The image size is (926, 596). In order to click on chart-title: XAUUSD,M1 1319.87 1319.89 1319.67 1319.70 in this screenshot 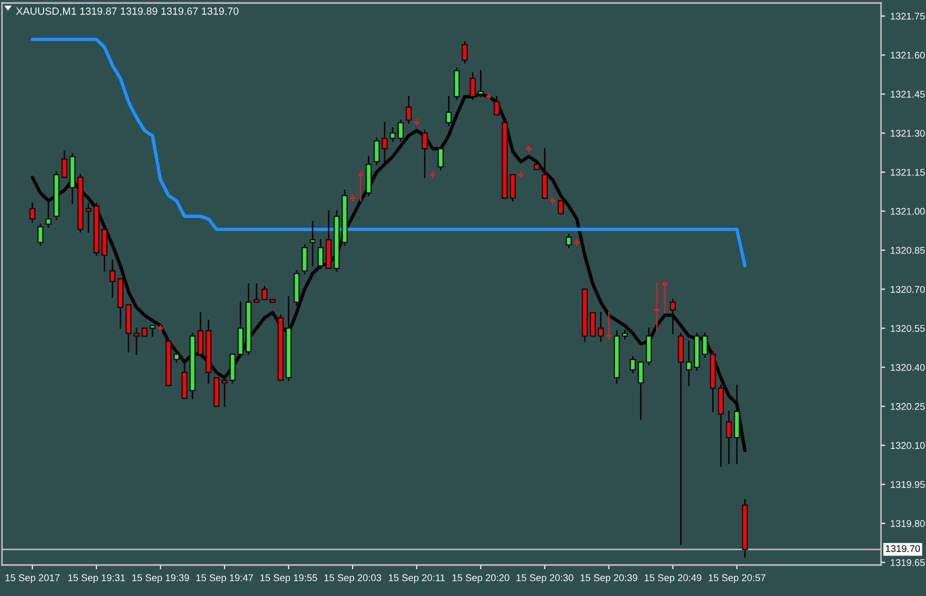, I will do `click(127, 11)`.